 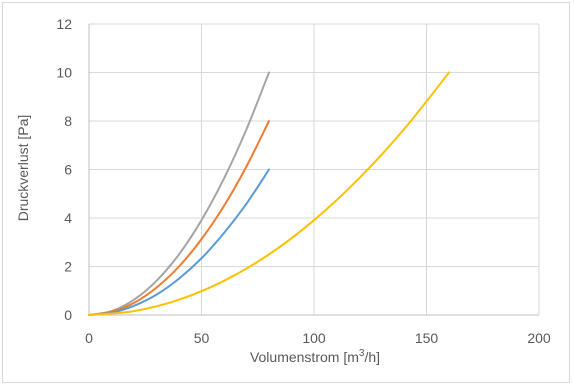 What do you see at coordinates (362, 353) in the screenshot?
I see `x-axis-title-sup: 3` at bounding box center [362, 353].